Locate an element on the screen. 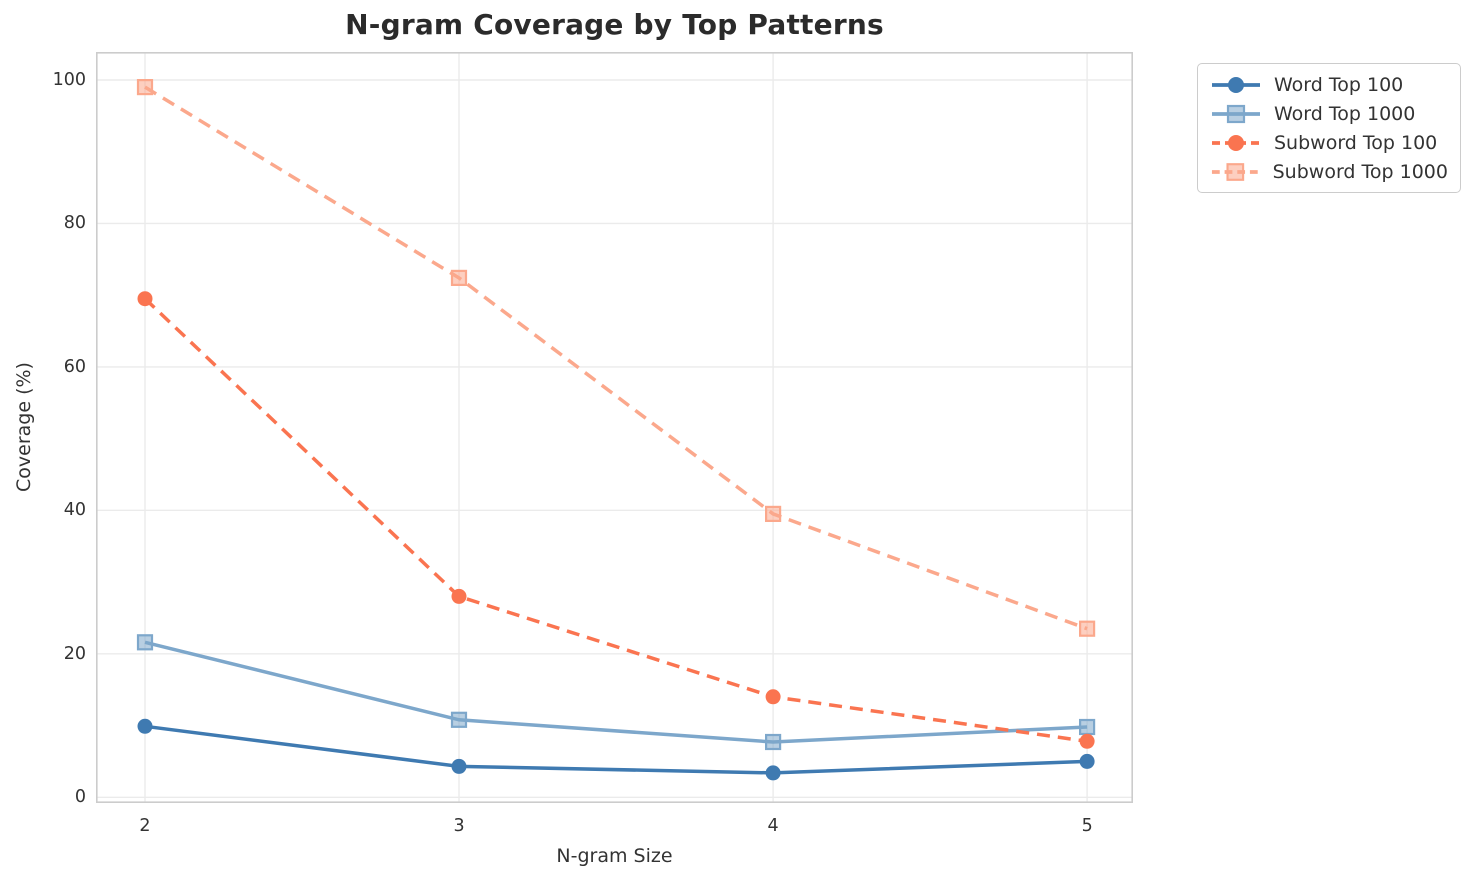 This screenshot has width=1478, height=885. legend-label: Word Top 100 is located at coordinates (1339, 84).